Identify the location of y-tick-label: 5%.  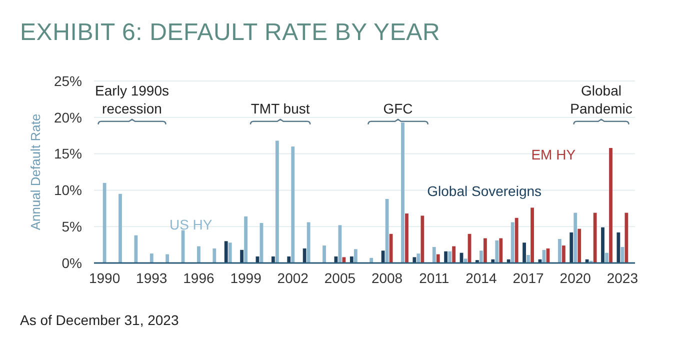
(72, 226).